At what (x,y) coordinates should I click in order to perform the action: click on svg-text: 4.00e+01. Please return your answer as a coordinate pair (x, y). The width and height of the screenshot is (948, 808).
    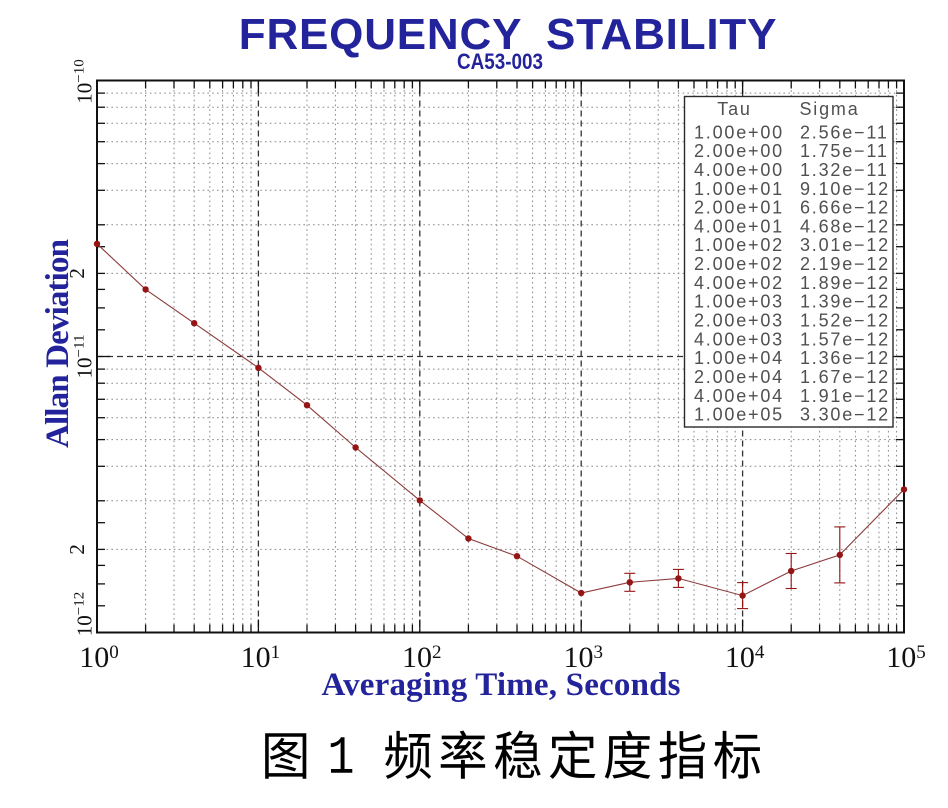
    Looking at the image, I should click on (739, 226).